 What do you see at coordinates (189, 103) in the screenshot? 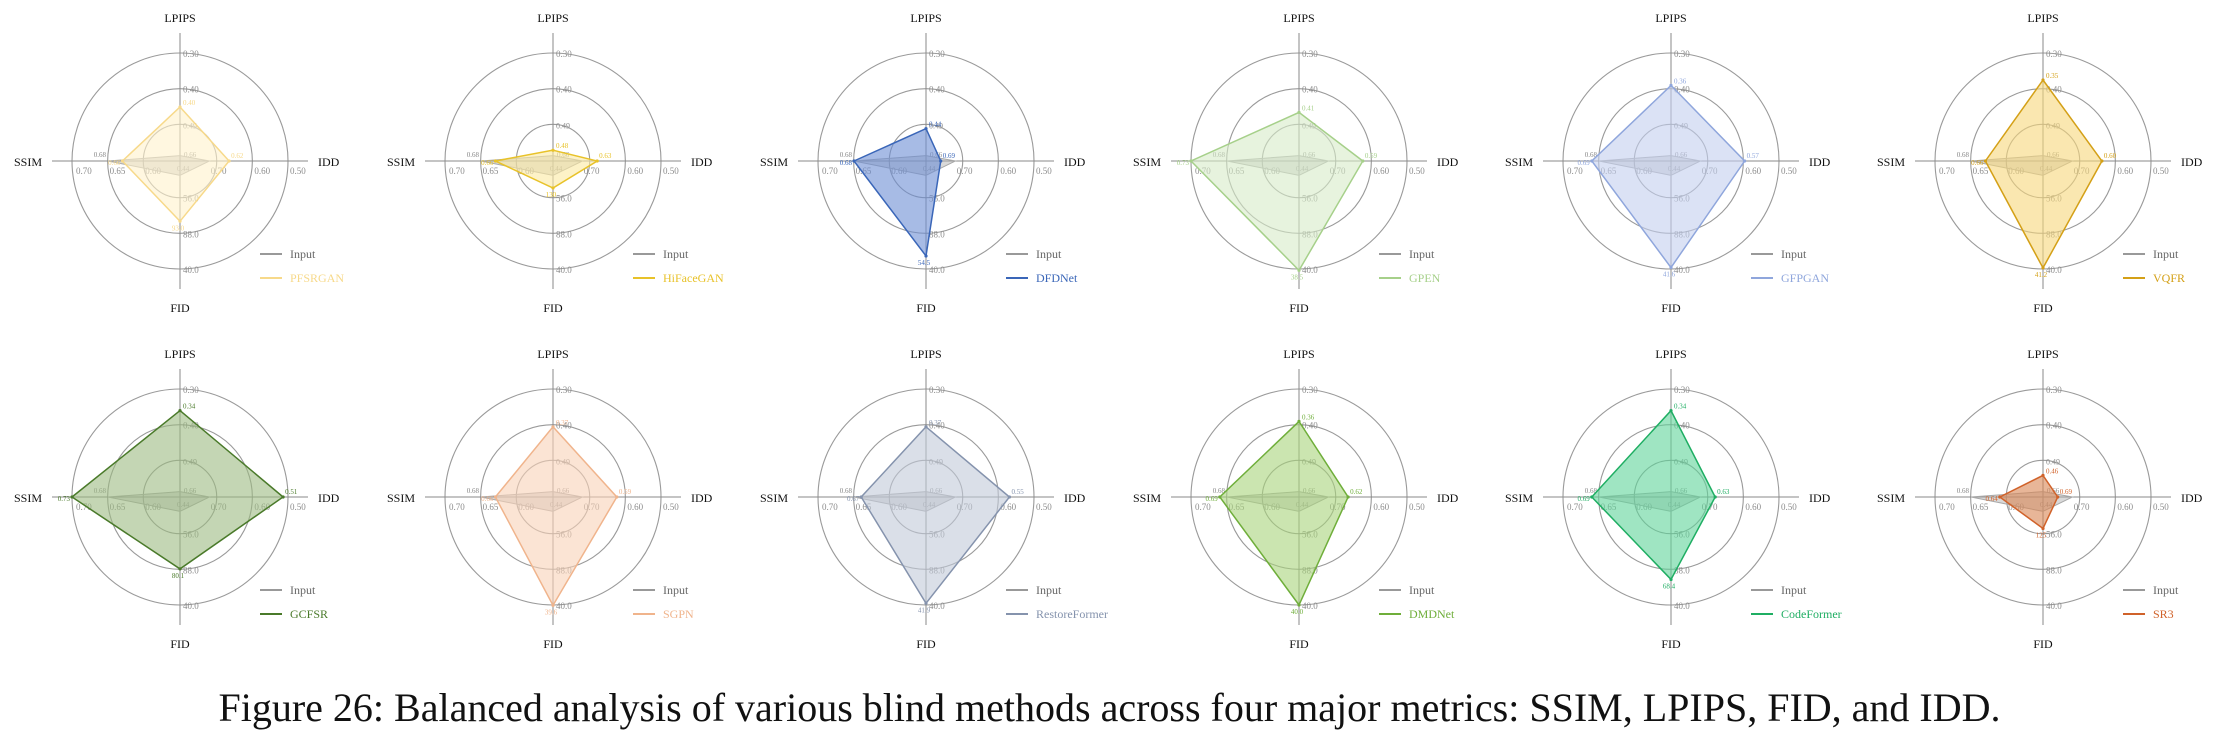
I see `series-value-label: 0.40` at bounding box center [189, 103].